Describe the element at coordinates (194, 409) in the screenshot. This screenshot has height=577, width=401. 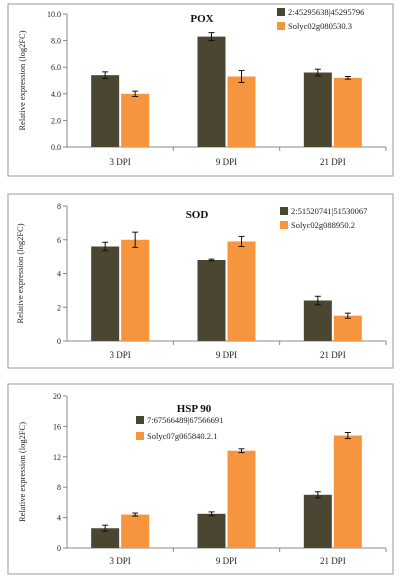
I see `chart-title: HSP 90` at that location.